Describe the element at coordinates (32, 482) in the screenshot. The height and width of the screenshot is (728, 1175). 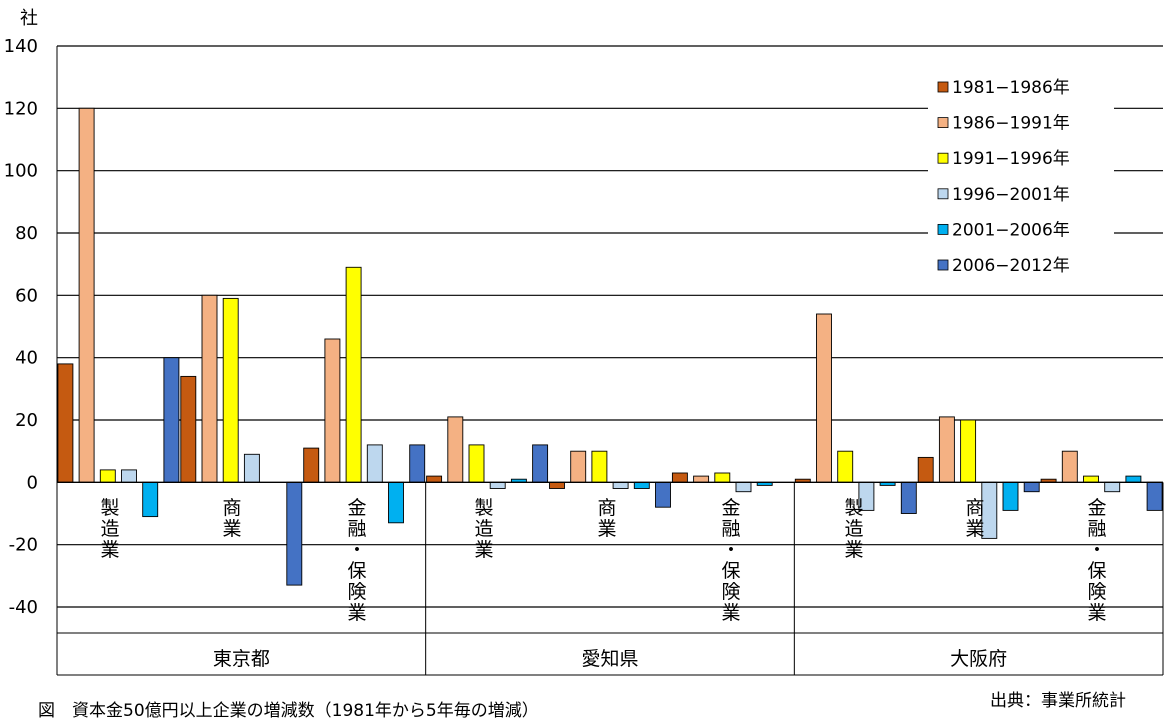
I see `y-tick-label: 0` at that location.